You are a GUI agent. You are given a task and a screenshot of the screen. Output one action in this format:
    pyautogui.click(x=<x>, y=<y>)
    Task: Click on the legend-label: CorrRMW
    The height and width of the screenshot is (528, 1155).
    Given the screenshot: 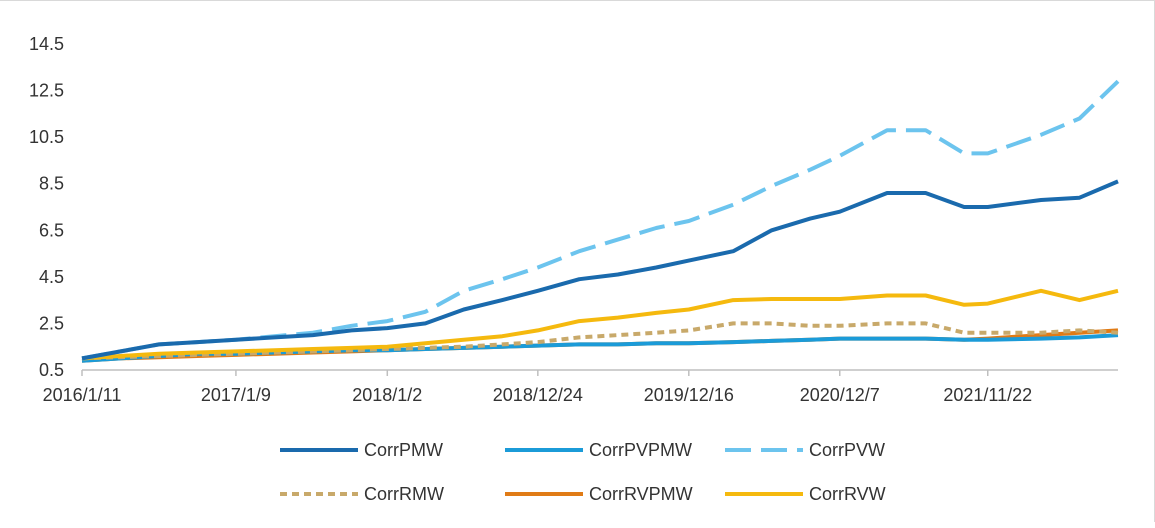 What is the action you would take?
    pyautogui.click(x=404, y=494)
    